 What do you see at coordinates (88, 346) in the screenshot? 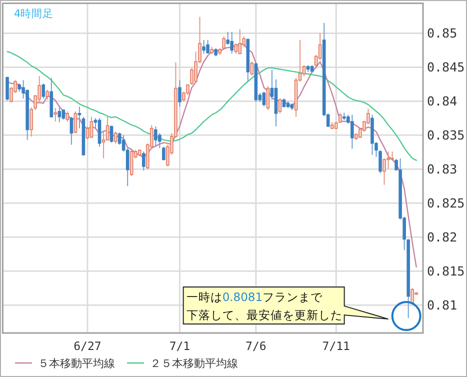
I see `x-tick-label: 6/27` at bounding box center [88, 346].